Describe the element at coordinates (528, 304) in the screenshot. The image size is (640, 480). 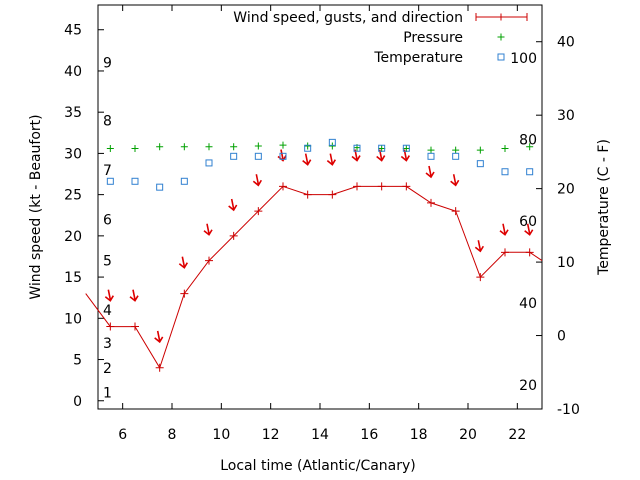
I see `fahrenheit-label-40: 40` at that location.